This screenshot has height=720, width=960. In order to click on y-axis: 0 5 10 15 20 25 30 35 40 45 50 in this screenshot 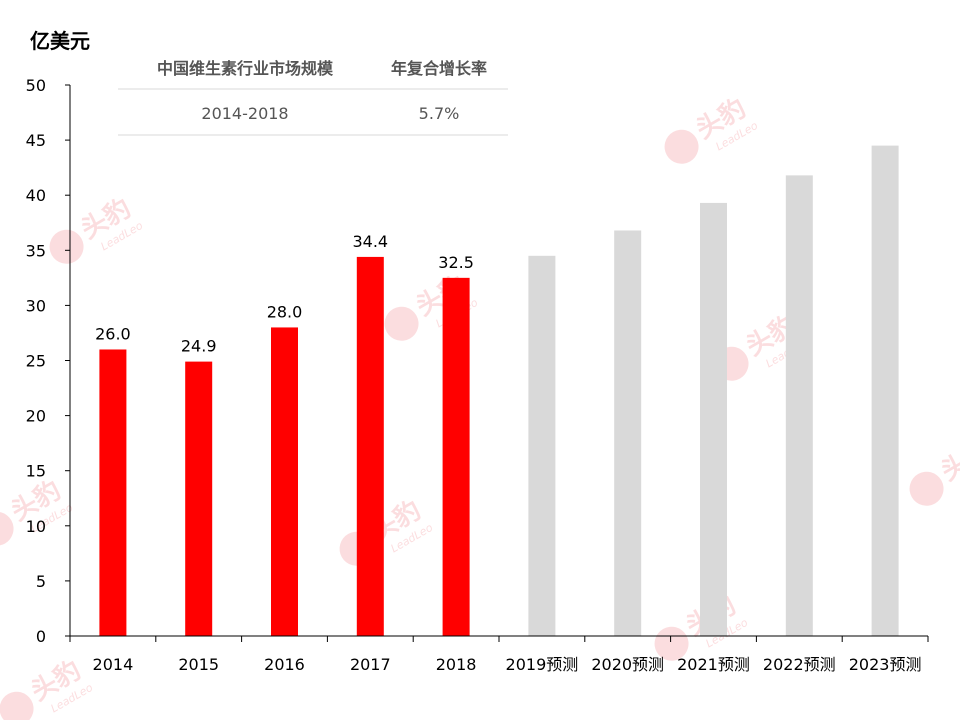, I will do `click(48, 361)`.